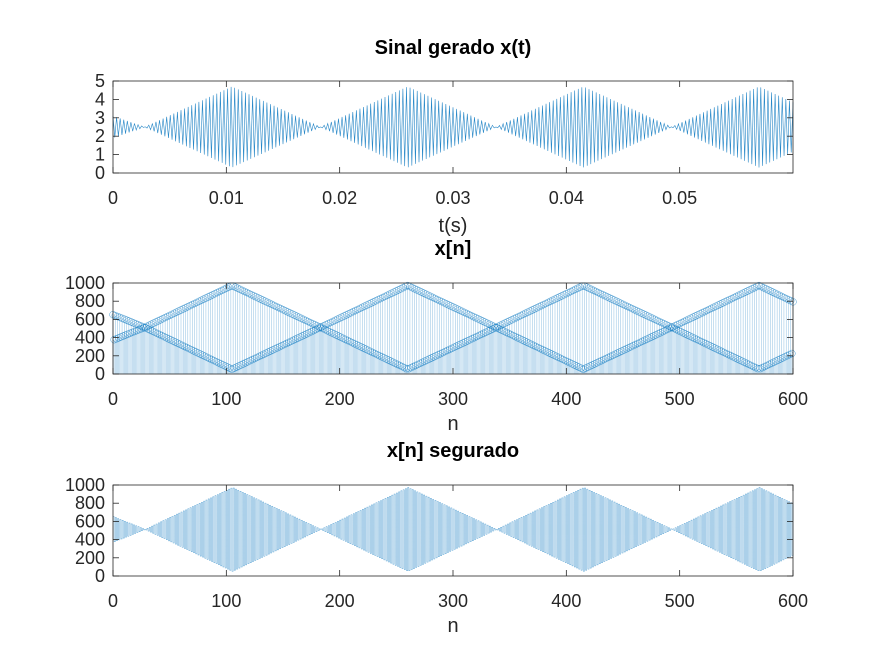 The width and height of the screenshot is (875, 656). I want to click on held-series-line, so click(453, 529).